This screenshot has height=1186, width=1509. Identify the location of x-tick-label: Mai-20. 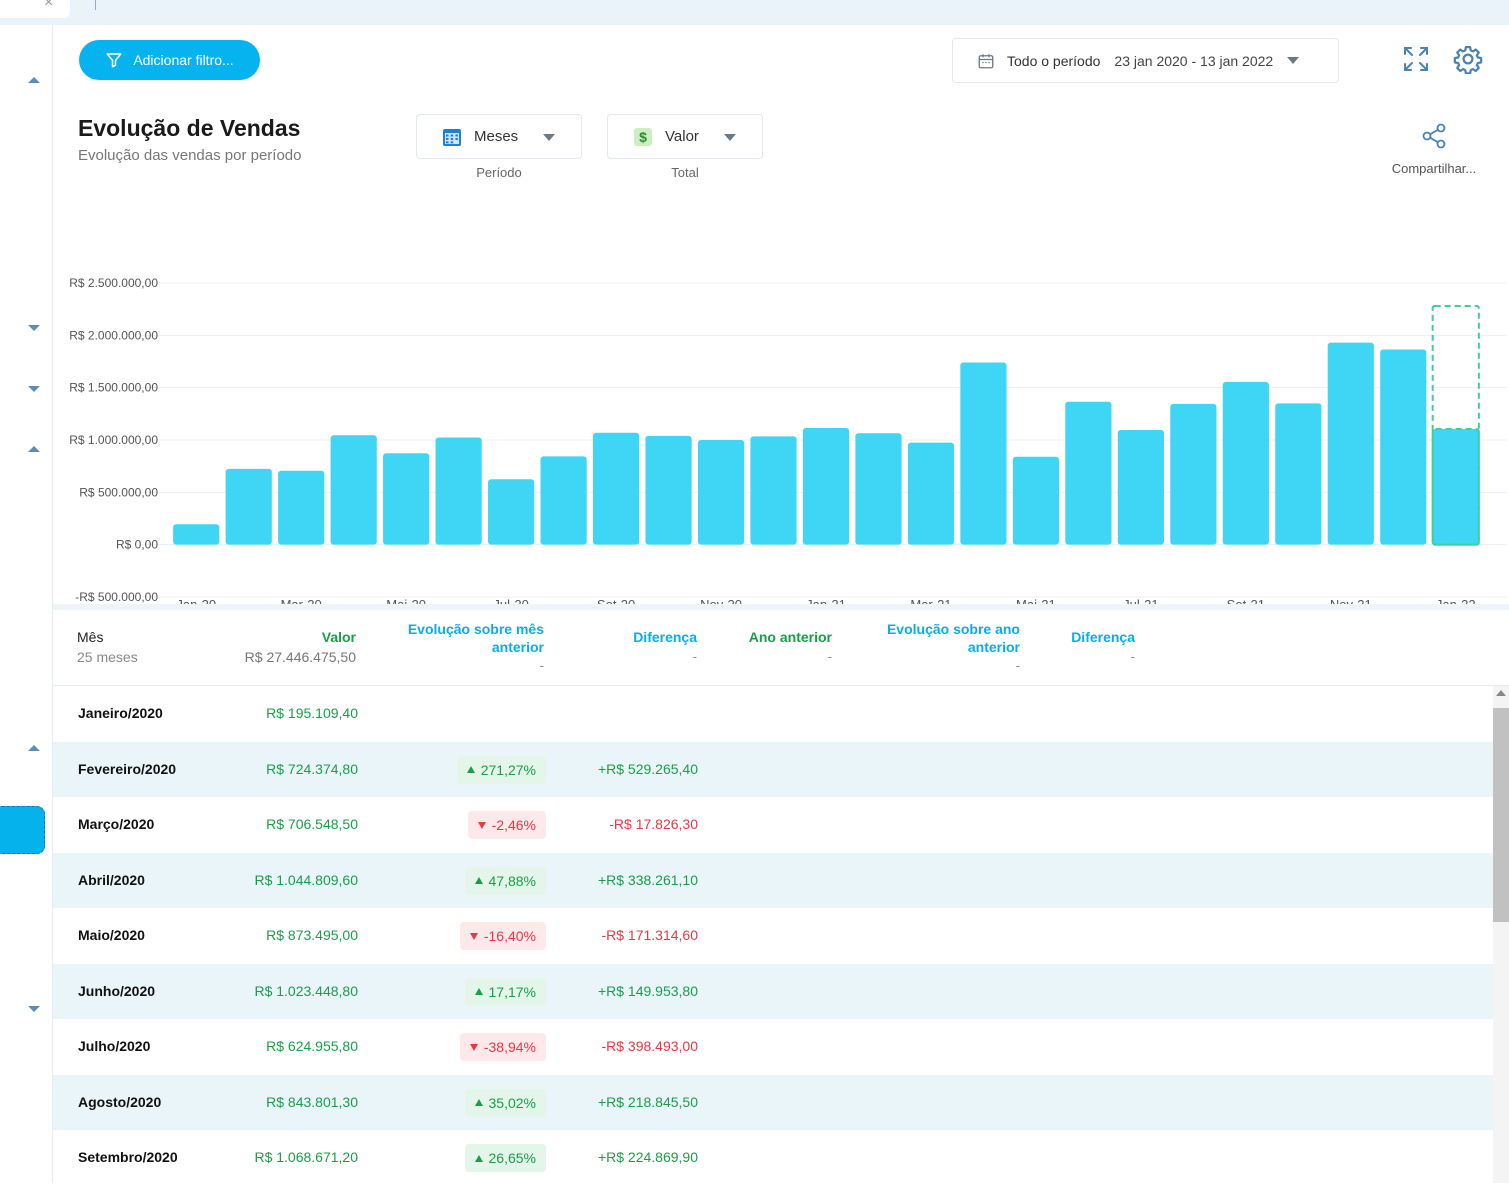
(406, 601).